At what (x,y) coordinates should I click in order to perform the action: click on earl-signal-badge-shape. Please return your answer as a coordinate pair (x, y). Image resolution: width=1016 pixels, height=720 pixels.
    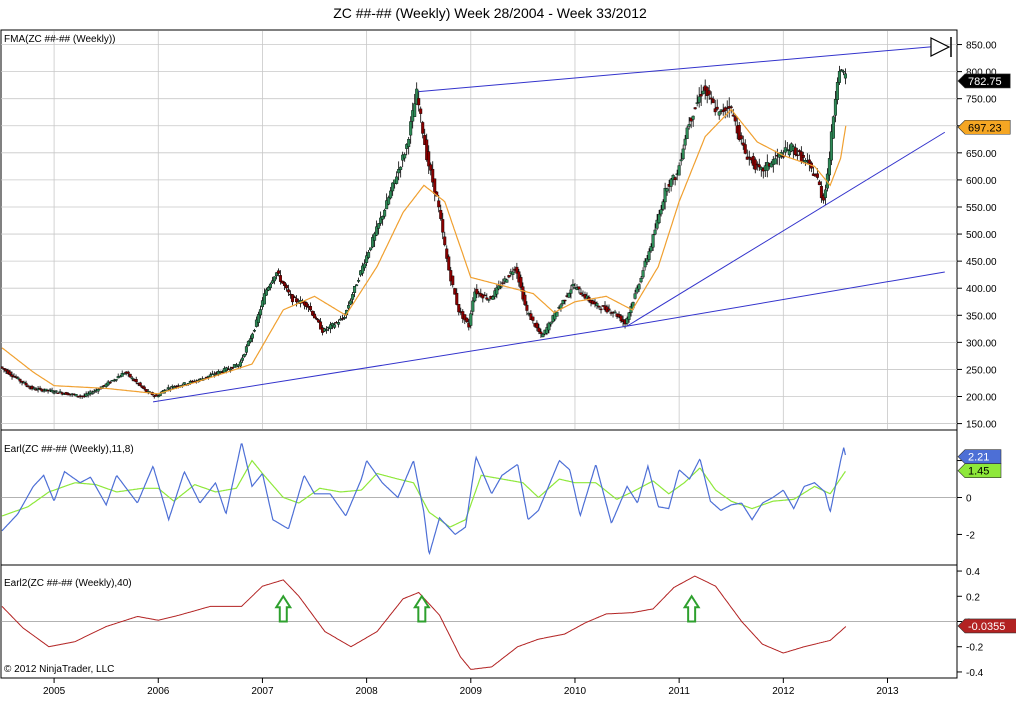
    Looking at the image, I should click on (979, 471).